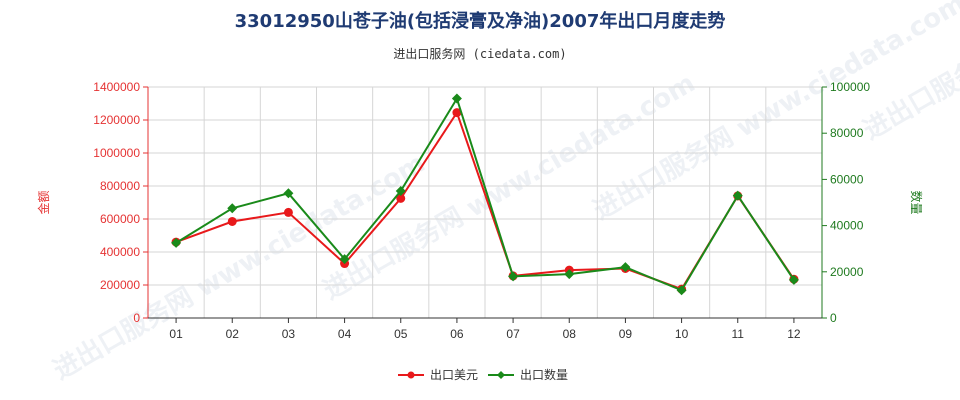 This screenshot has width=960, height=400. Describe the element at coordinates (682, 334) in the screenshot. I see `x-tick-label: 10` at that location.